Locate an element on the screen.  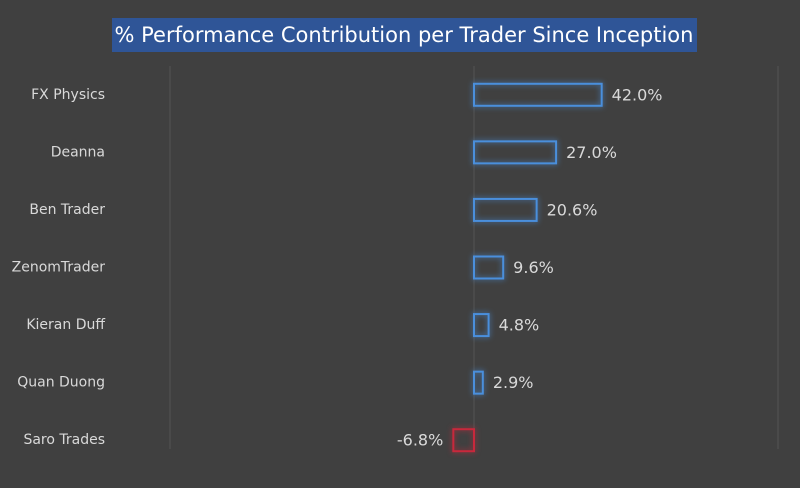
y-tick-label: Saro Trades is located at coordinates (64, 440).